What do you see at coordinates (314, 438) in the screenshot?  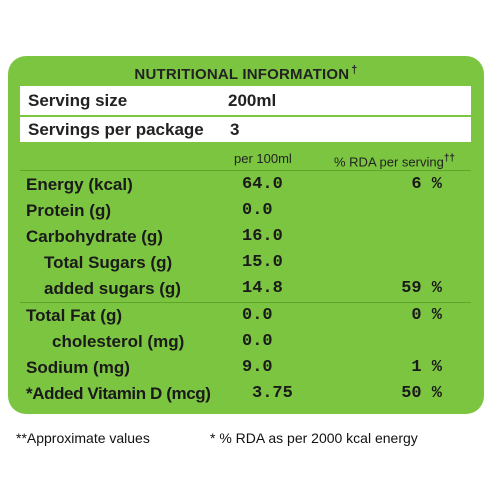 I see `footnote-rda: * % RDA as per 2000 kcal energy` at bounding box center [314, 438].